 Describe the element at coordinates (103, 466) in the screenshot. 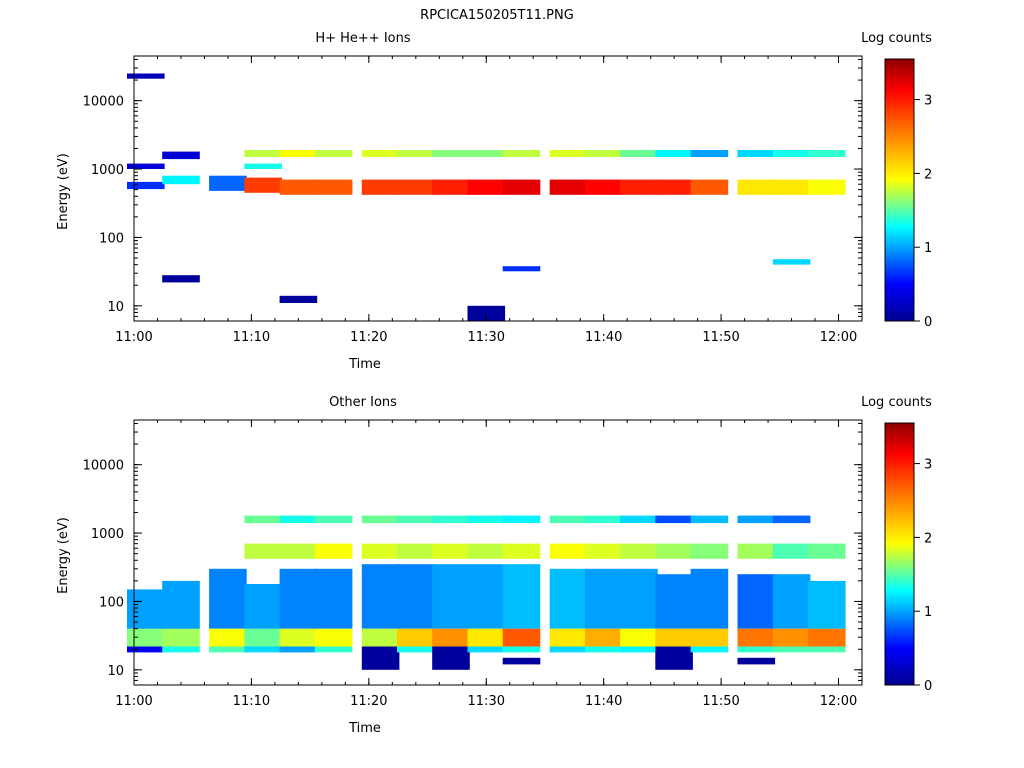

I see `y-tick-label: 10000` at that location.